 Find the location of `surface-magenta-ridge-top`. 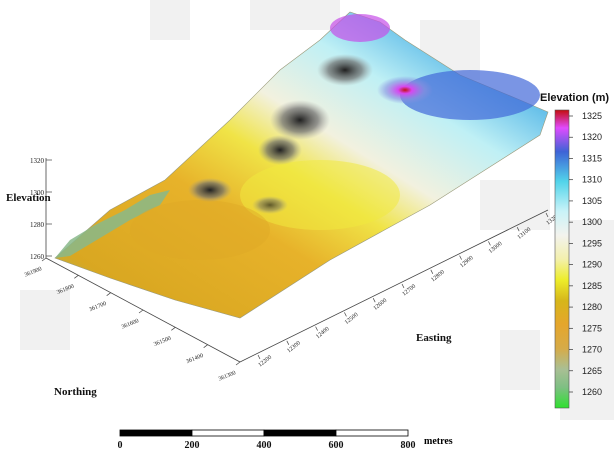

surface-magenta-ridge-top is located at coordinates (360, 28).